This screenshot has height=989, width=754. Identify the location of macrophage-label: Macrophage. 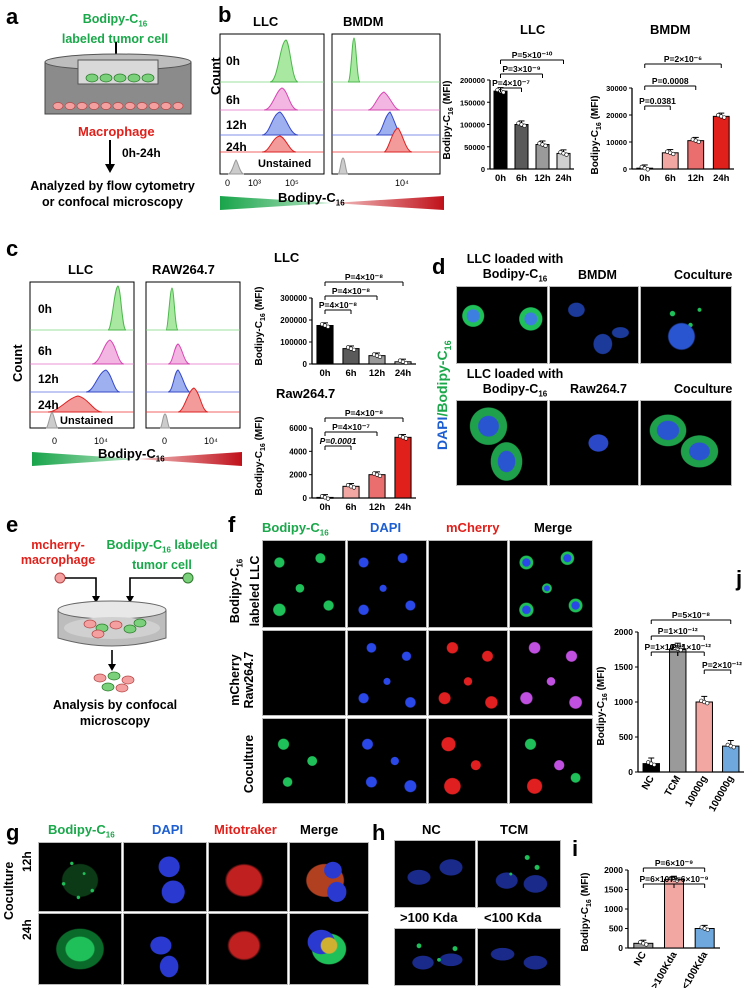
(116, 131).